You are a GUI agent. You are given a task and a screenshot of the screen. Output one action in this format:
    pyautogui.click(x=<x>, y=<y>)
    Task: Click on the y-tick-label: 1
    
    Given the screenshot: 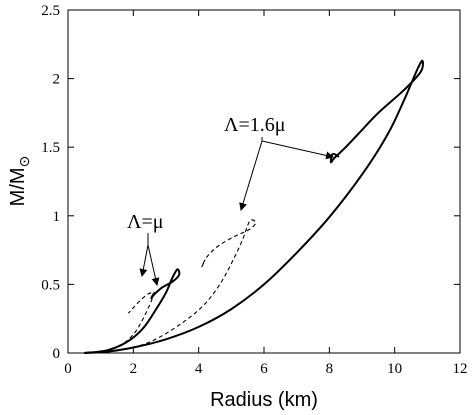 What is the action you would take?
    pyautogui.click(x=57, y=217)
    